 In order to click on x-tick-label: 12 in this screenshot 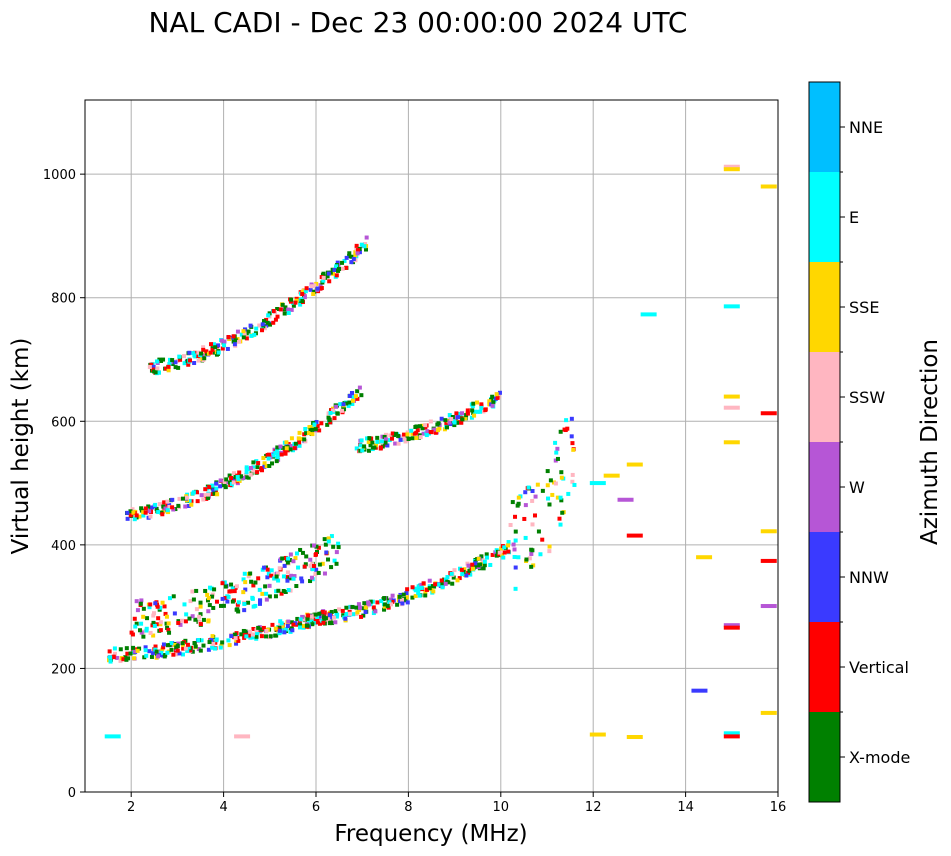, I will do `click(593, 807)`.